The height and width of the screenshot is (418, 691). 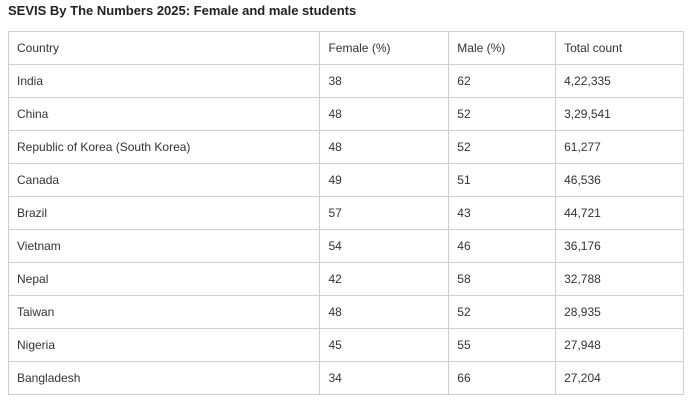 I want to click on table-cell: 54, so click(x=384, y=246).